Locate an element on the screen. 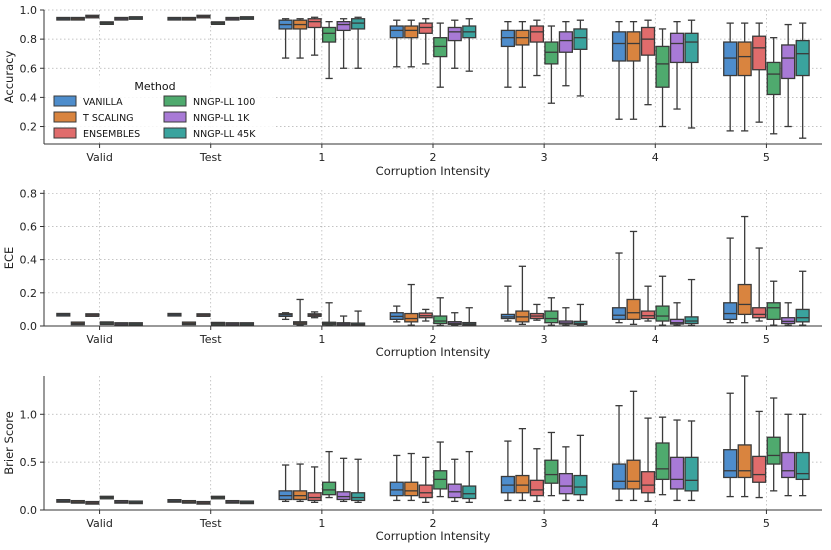 This screenshot has height=550, width=831. x-tick-label: 1 is located at coordinates (321, 523).